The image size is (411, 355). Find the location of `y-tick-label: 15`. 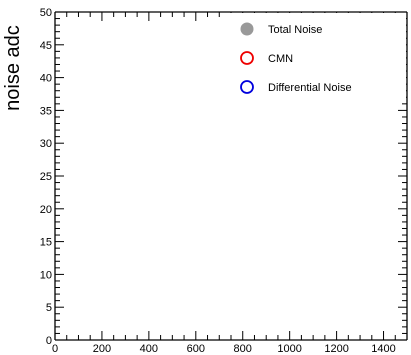

y-tick-label: 15 is located at coordinates (46, 243).